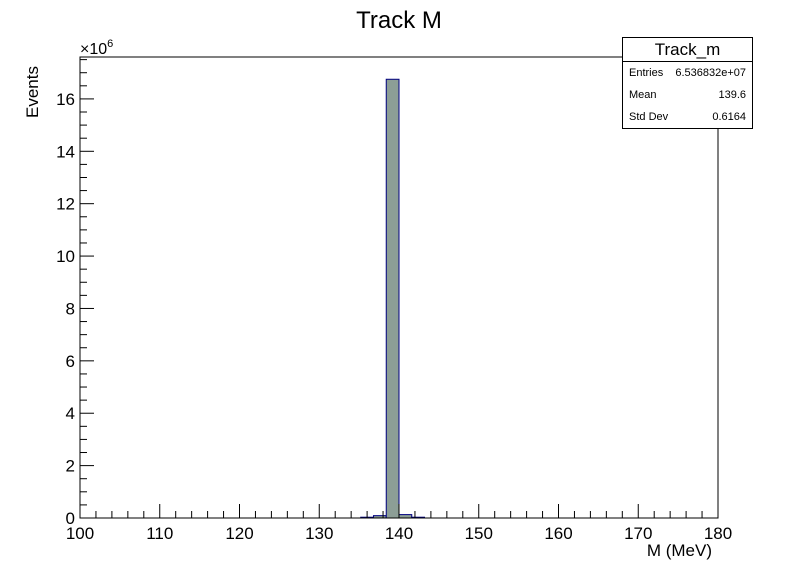 This screenshot has width=798, height=576. Describe the element at coordinates (159, 533) in the screenshot. I see `x-tick-label: 110` at that location.